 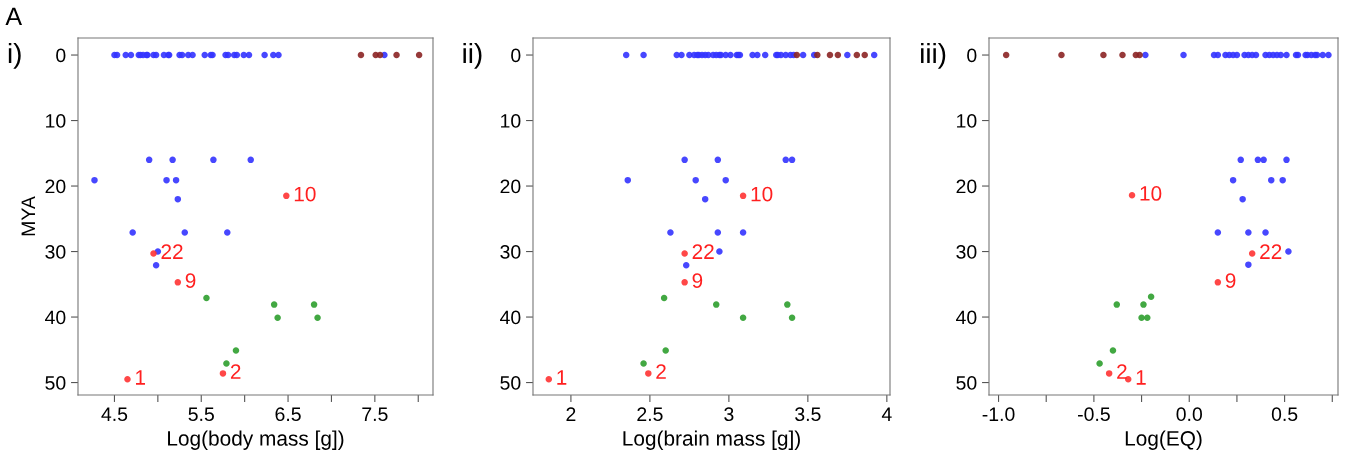 What do you see at coordinates (1094, 414) in the screenshot?
I see `x-tick-label: -0.5` at bounding box center [1094, 414].